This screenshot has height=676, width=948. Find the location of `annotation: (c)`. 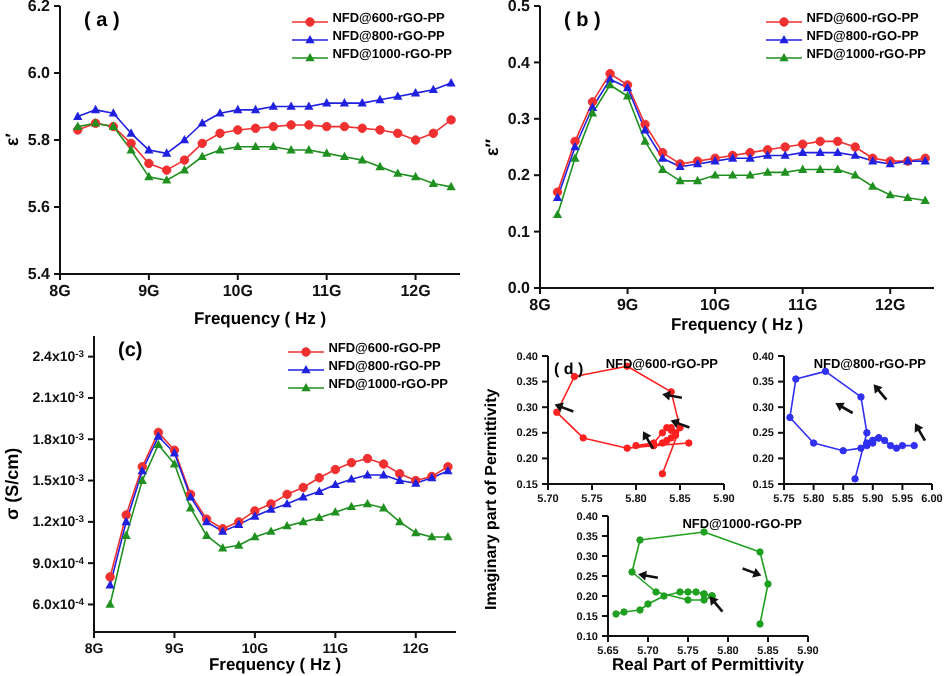

annotation: (c) is located at coordinates (130, 351).